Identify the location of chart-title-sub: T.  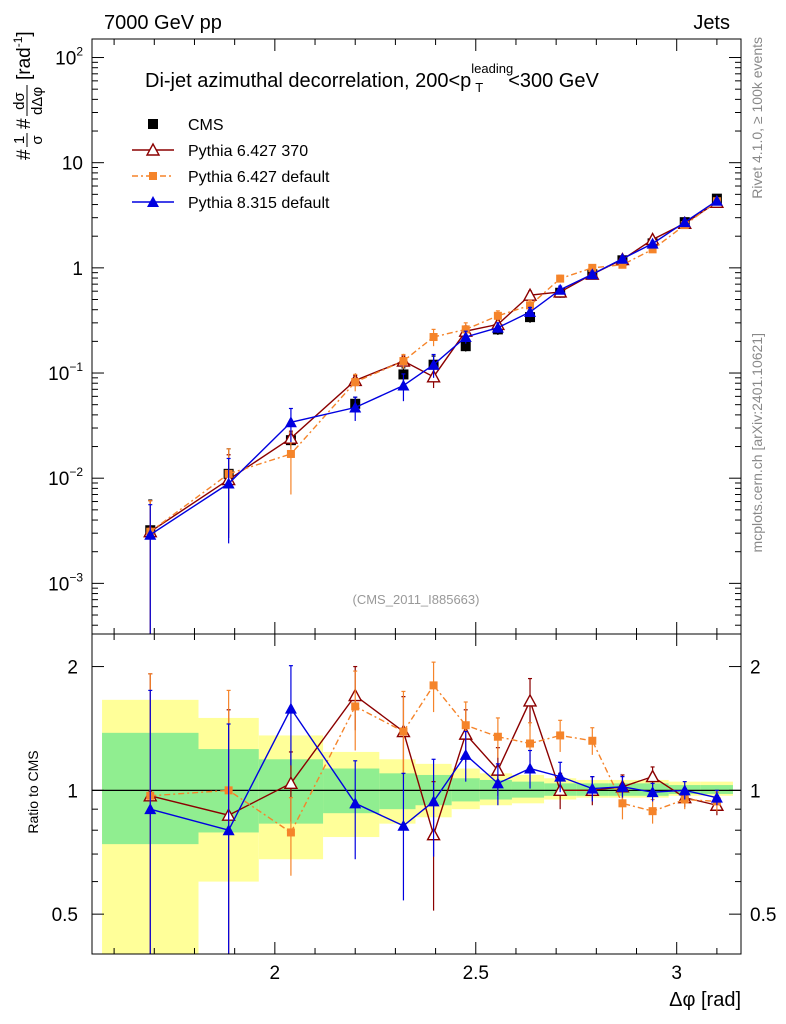
(479, 87).